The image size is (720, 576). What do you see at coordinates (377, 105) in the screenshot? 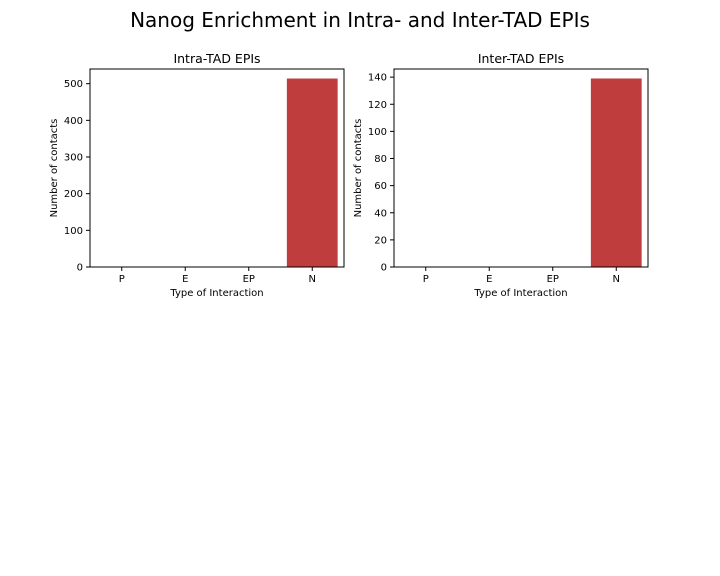
I see `y-tick-label: 120` at bounding box center [377, 105].